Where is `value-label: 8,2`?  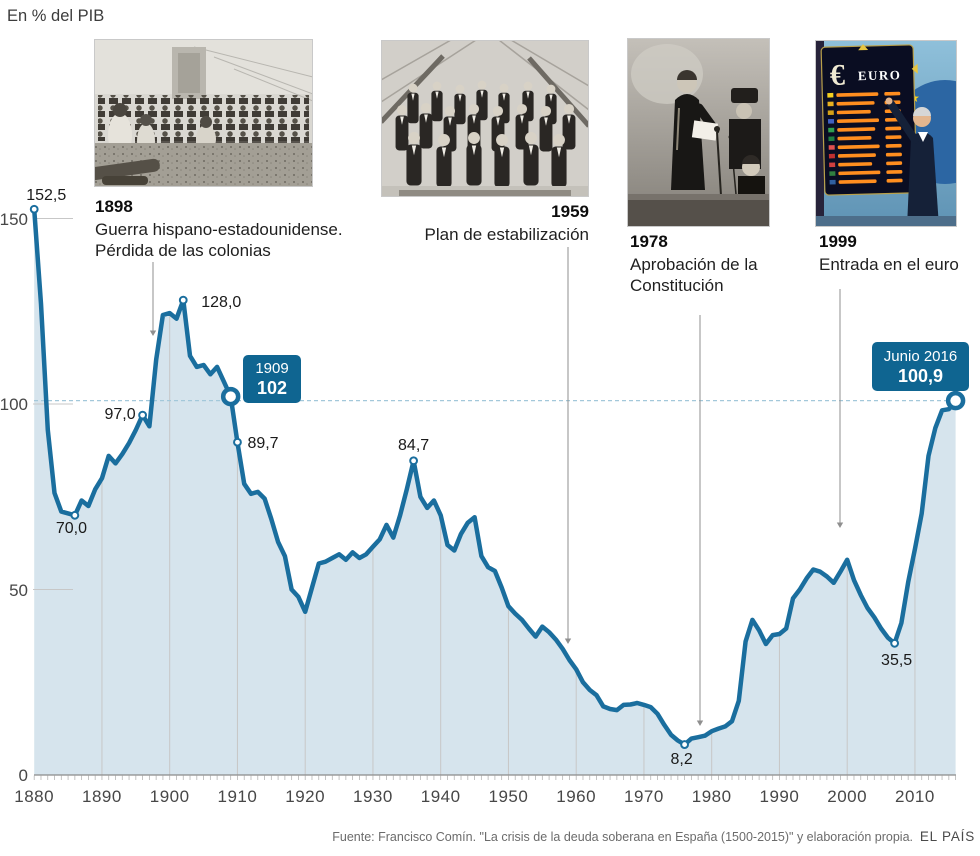
value-label: 8,2 is located at coordinates (681, 759).